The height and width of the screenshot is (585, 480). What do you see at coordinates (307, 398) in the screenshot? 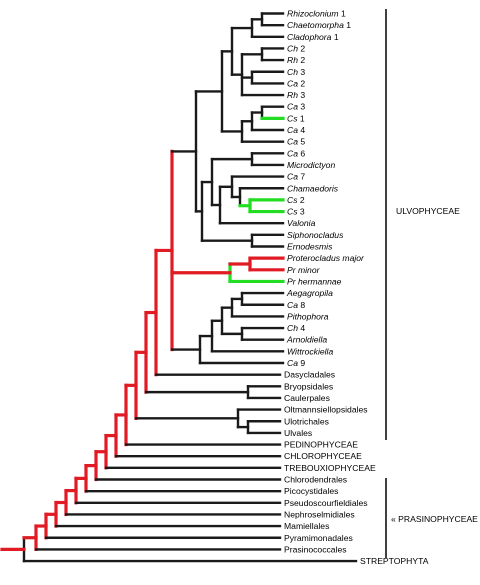
I see `taxon-label: Caulerpales` at bounding box center [307, 398].